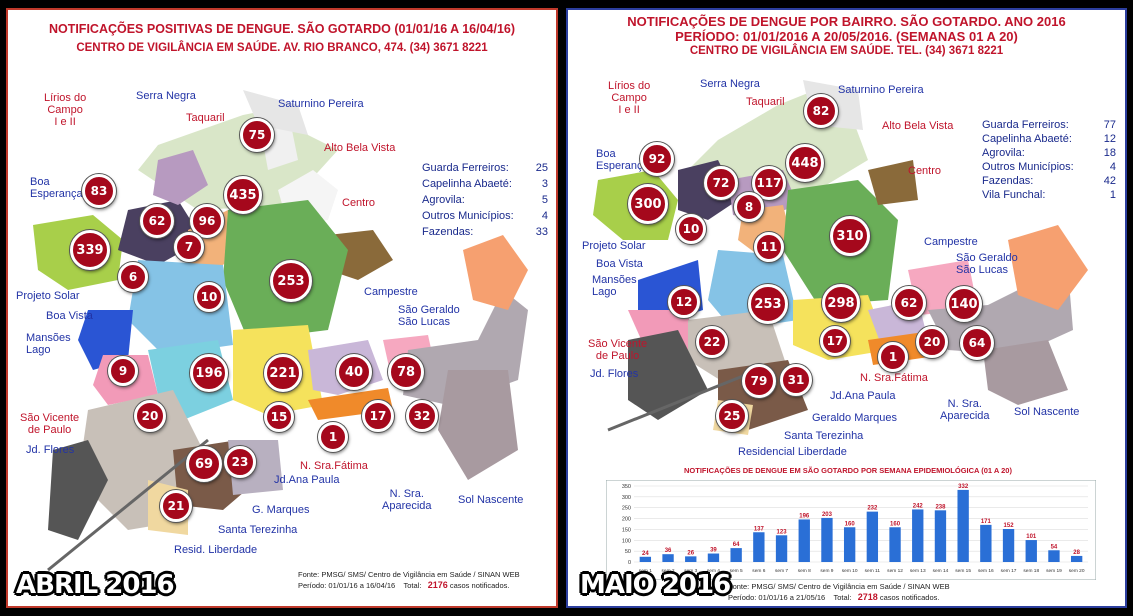 The width and height of the screenshot is (1133, 616). I want to click on y-tick-label: 300, so click(626, 498).